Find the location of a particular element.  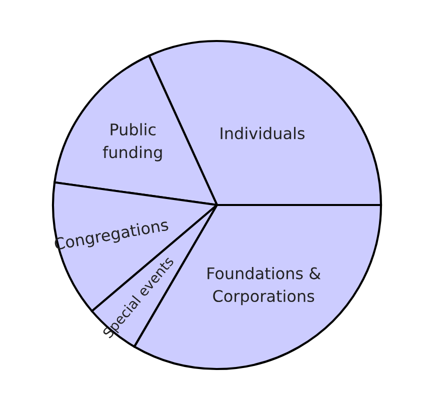

slice-label: Public funding is located at coordinates (132, 142).